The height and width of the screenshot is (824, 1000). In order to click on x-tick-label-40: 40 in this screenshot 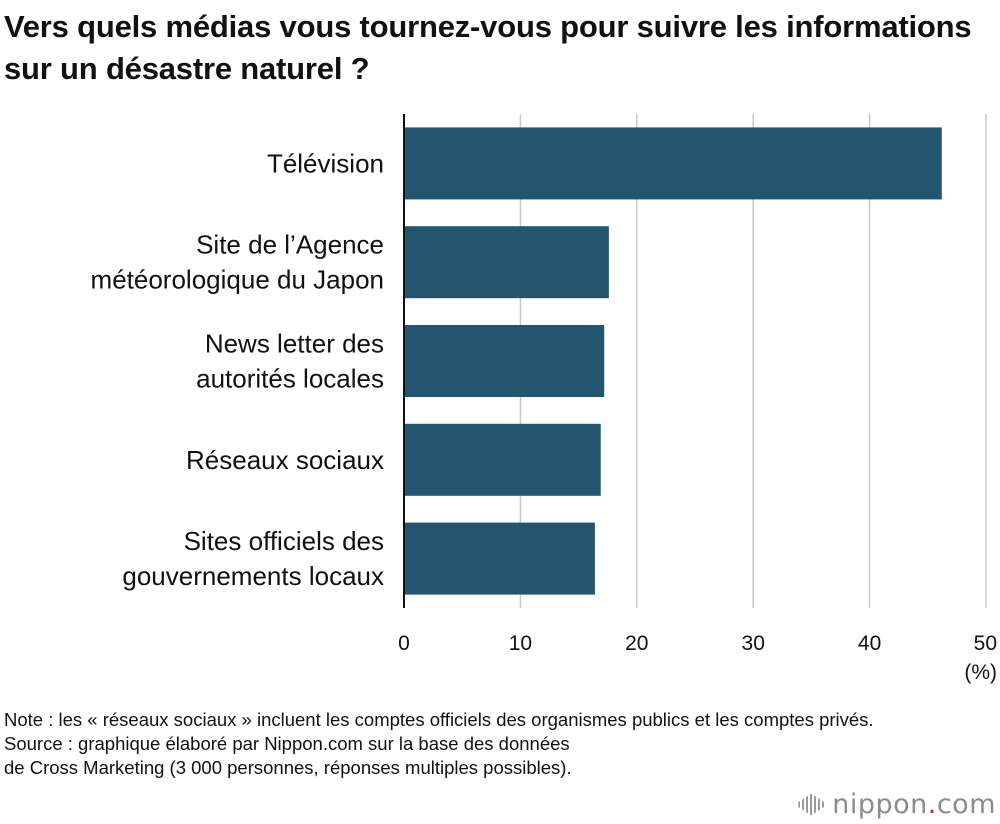, I will do `click(869, 643)`.